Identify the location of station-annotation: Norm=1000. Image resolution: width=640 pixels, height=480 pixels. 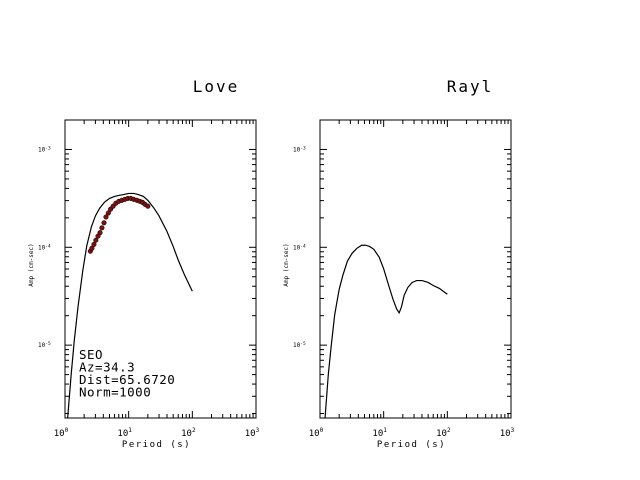
(115, 392).